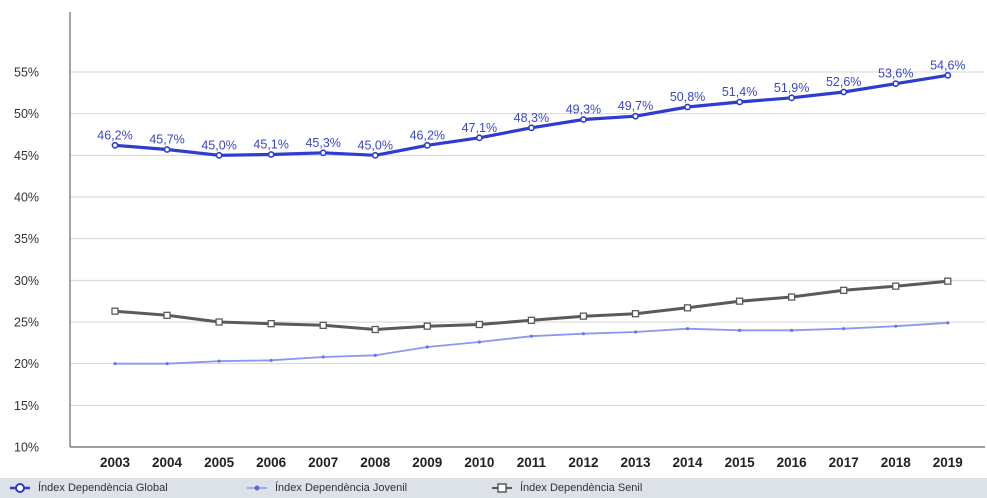 The width and height of the screenshot is (987, 498). I want to click on y-tick-label: 35%, so click(26, 239).